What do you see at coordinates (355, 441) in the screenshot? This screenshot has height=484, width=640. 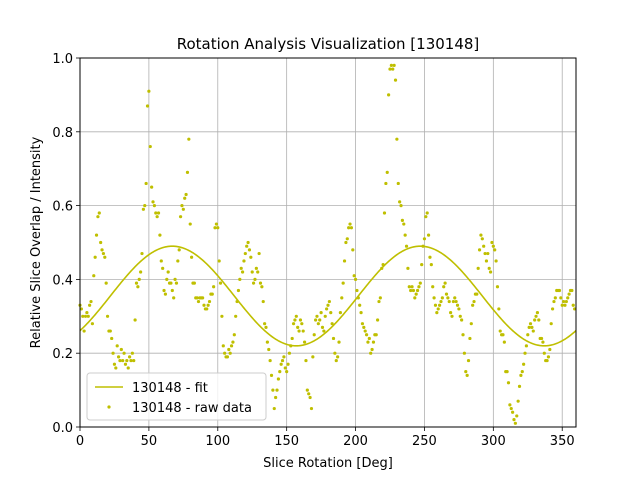 I see `x-tick-label: 200` at bounding box center [355, 441].